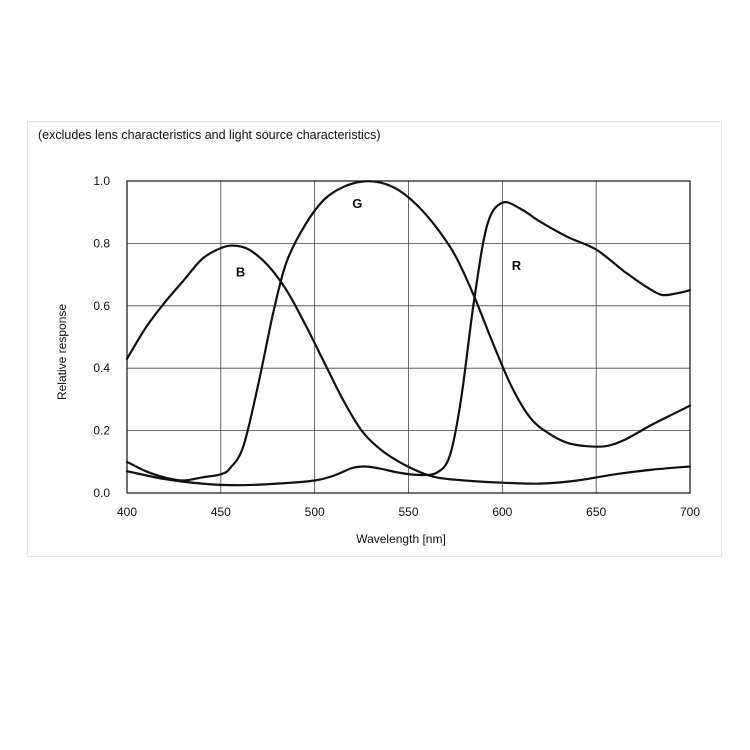  What do you see at coordinates (101, 368) in the screenshot?
I see `y-tick-label: 0.4` at bounding box center [101, 368].